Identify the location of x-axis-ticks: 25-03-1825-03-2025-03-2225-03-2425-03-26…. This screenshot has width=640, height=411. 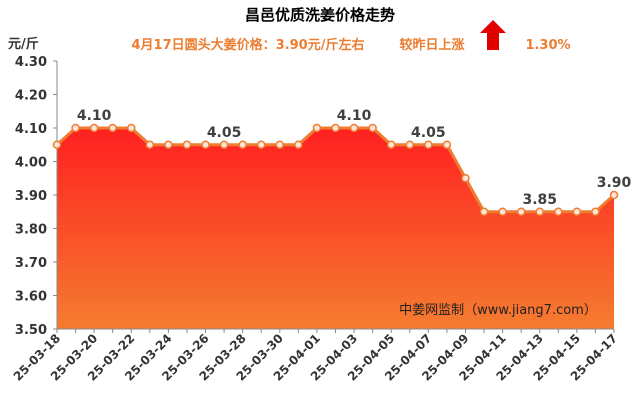
(315, 356).